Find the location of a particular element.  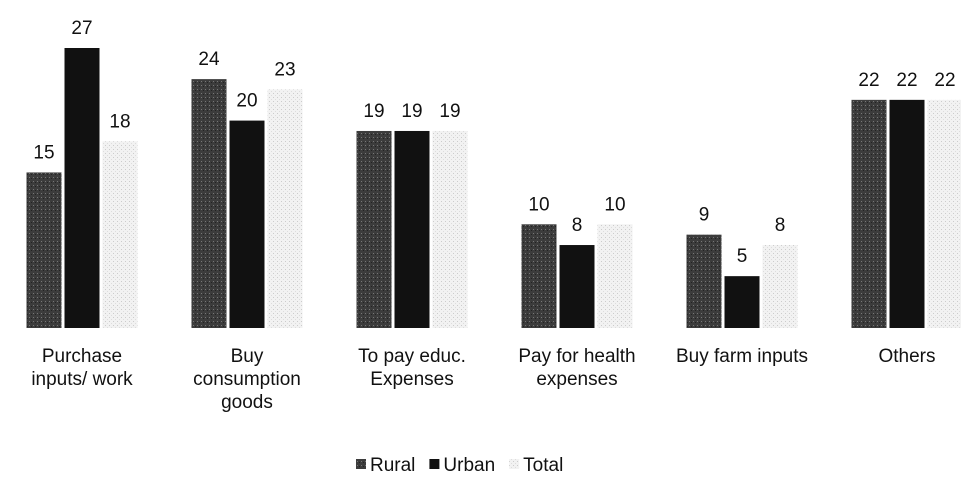

legend-label: Total is located at coordinates (543, 465).